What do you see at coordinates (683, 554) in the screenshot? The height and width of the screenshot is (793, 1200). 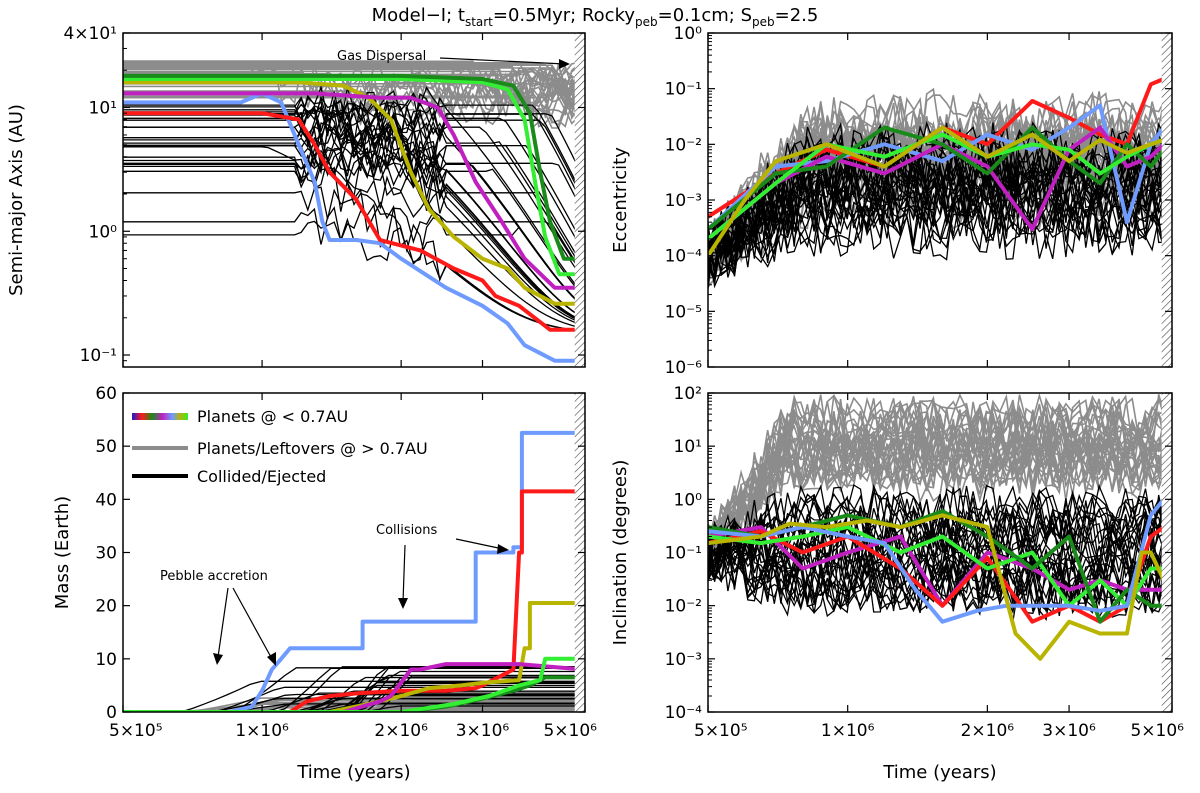 I see `inclination-ytick-label-3: 10⁻¹` at bounding box center [683, 554].